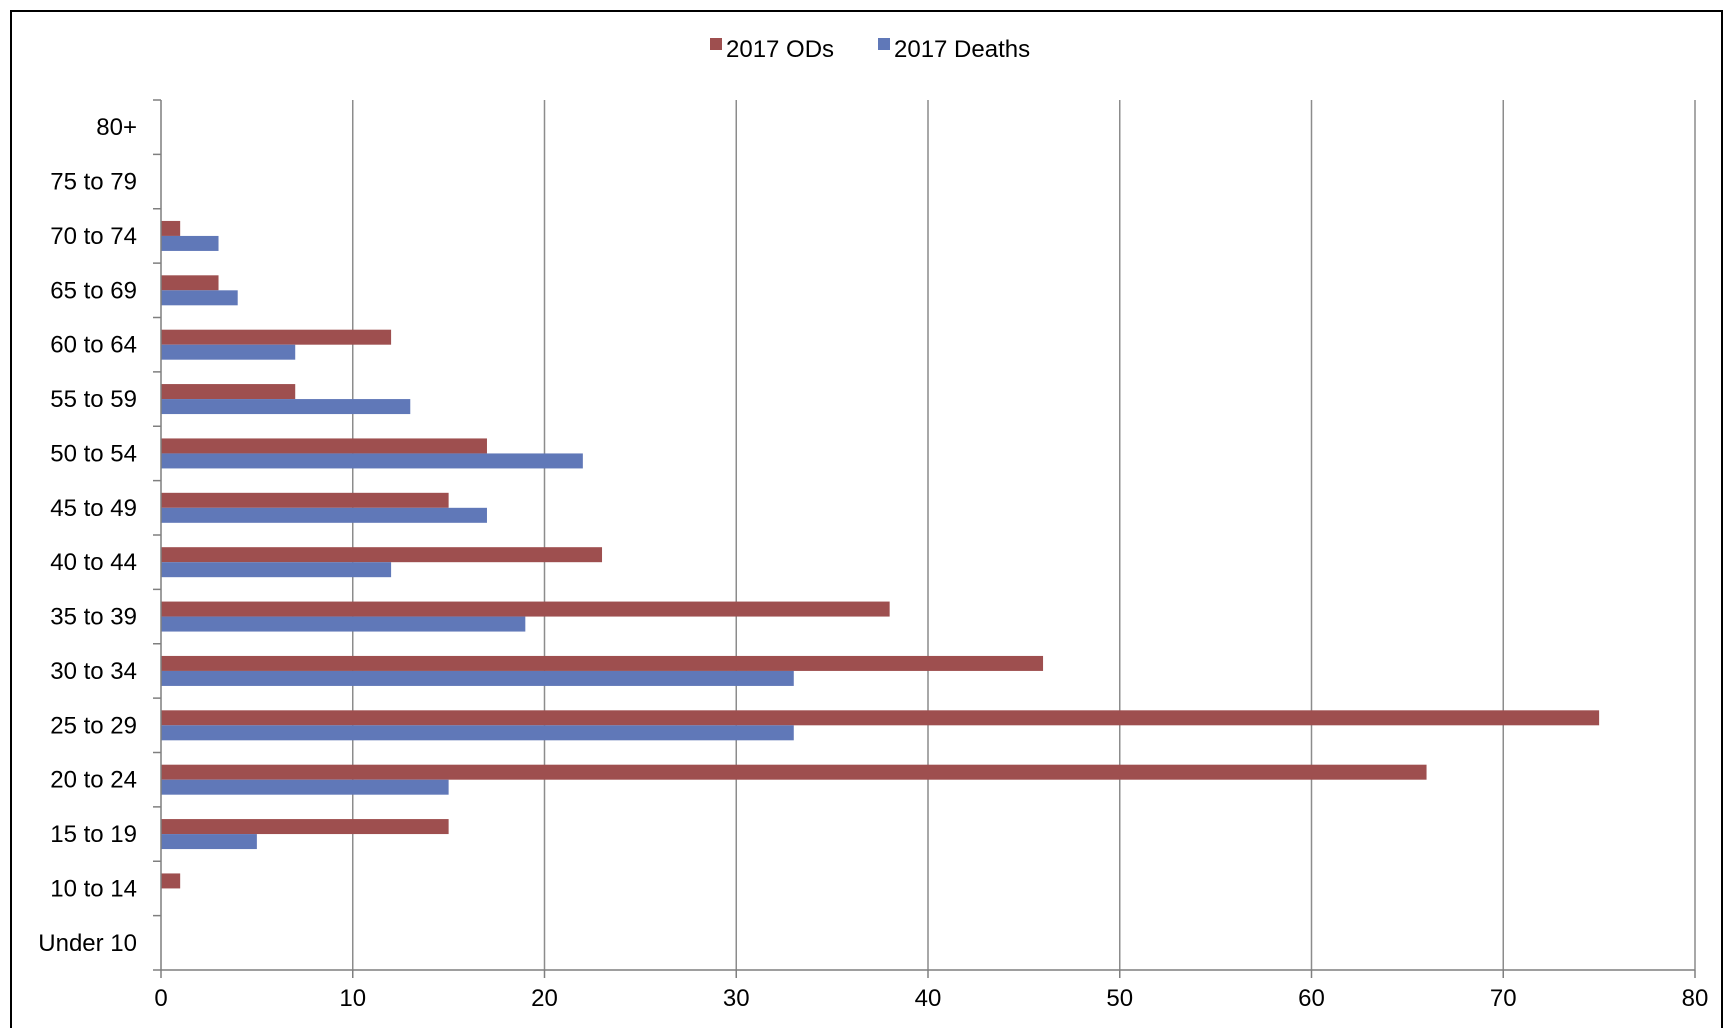 The width and height of the screenshot is (1725, 1033). What do you see at coordinates (93, 617) in the screenshot?
I see `category-label: 35 to 39` at bounding box center [93, 617].